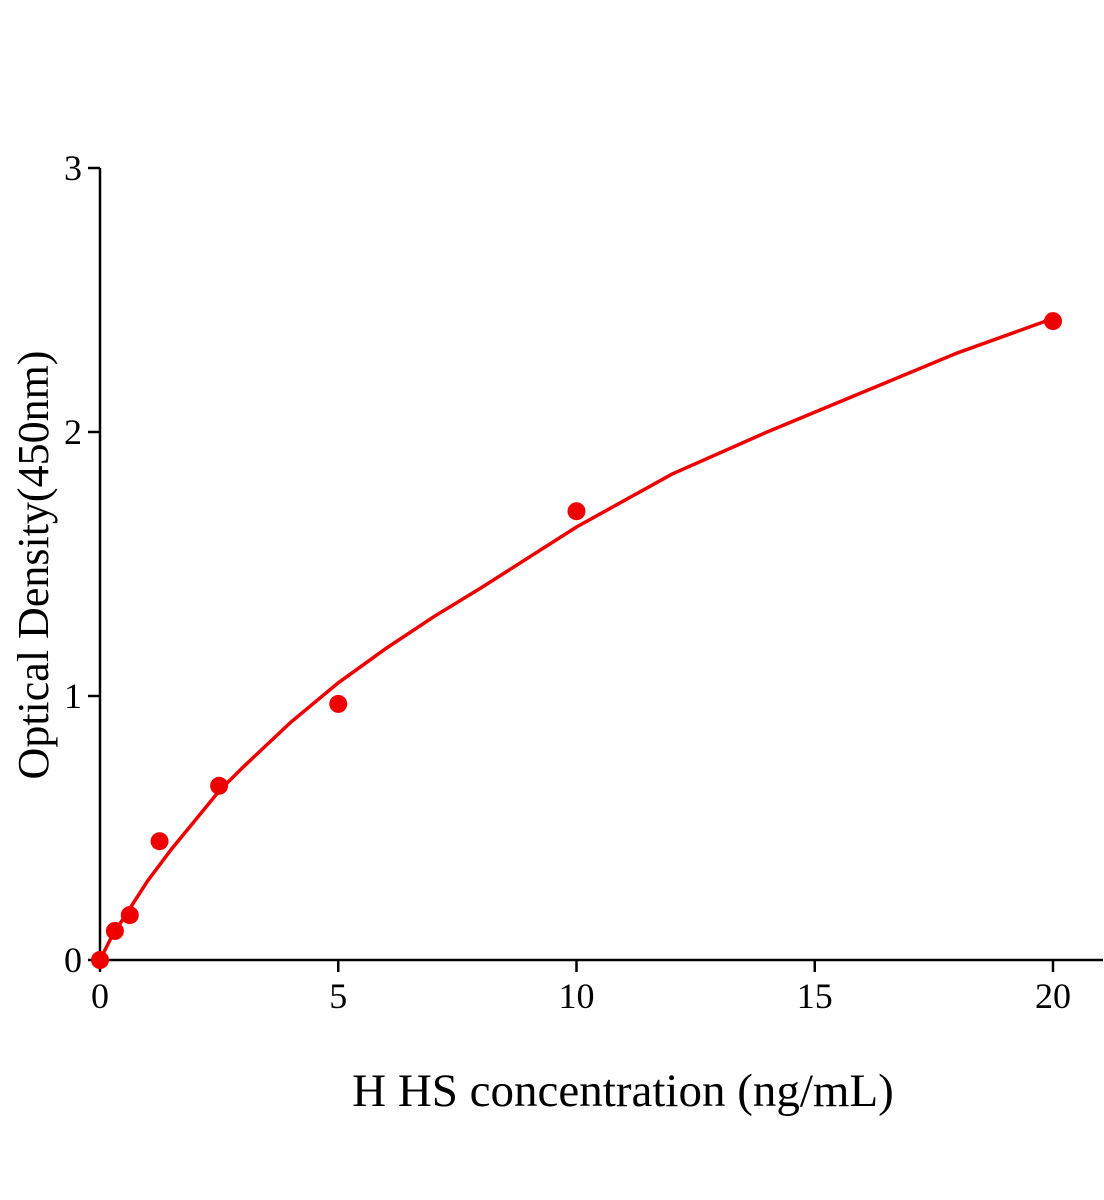 This screenshot has height=1200, width=1104. Describe the element at coordinates (577, 996) in the screenshot. I see `x-tick-label: 10` at that location.